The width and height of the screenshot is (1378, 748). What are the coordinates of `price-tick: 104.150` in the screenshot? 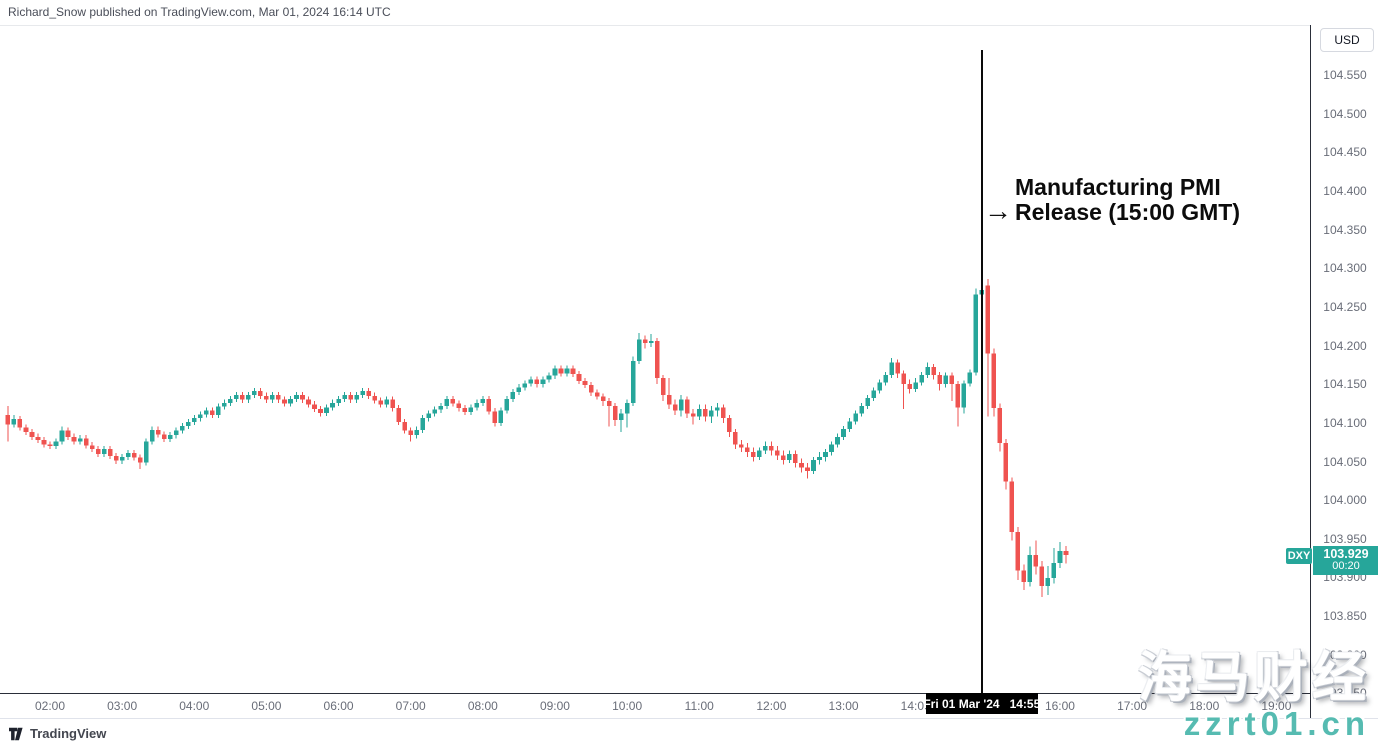 It's located at (1345, 384).